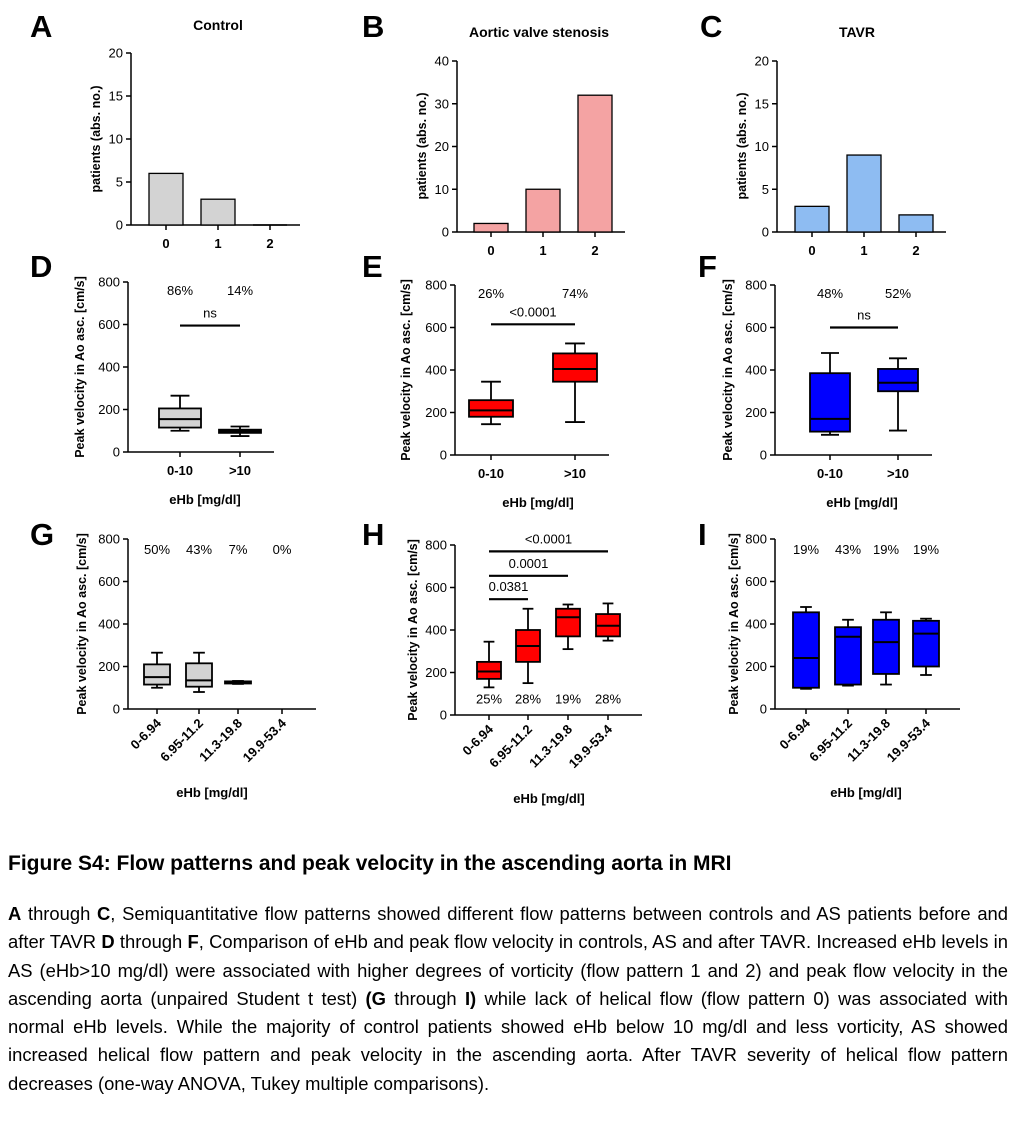 This screenshot has width=1016, height=1140. What do you see at coordinates (830, 293) in the screenshot?
I see `percentage-label: 48%` at bounding box center [830, 293].